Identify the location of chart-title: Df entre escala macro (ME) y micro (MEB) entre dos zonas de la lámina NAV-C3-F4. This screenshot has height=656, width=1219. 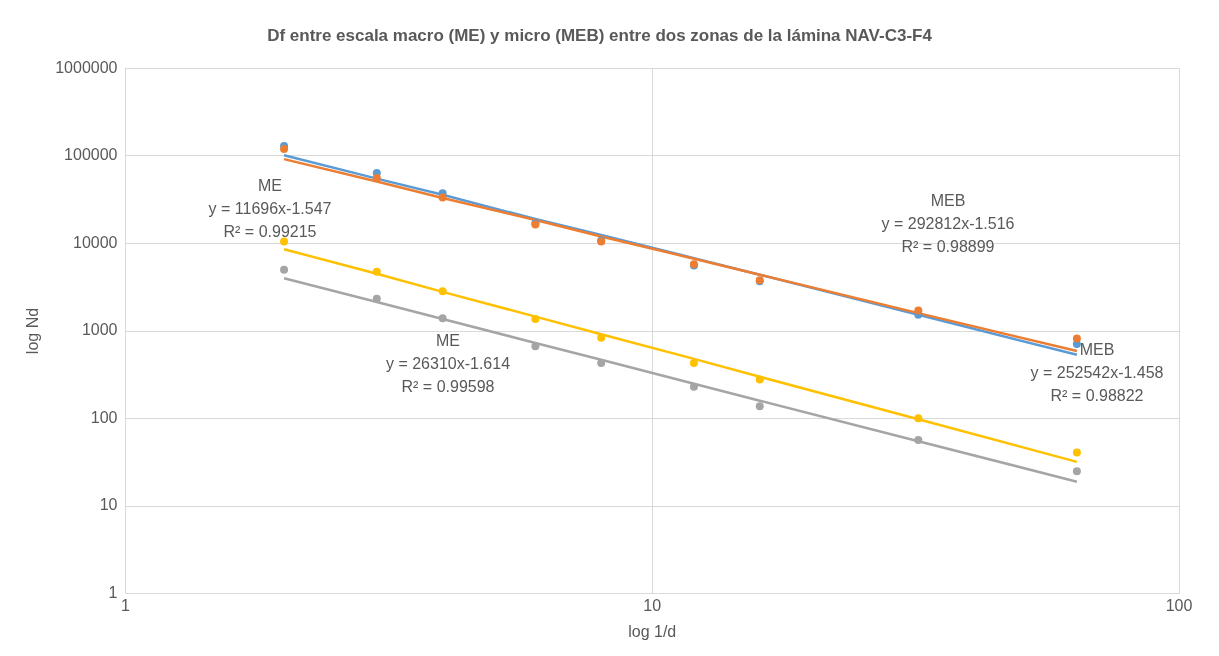
(600, 35).